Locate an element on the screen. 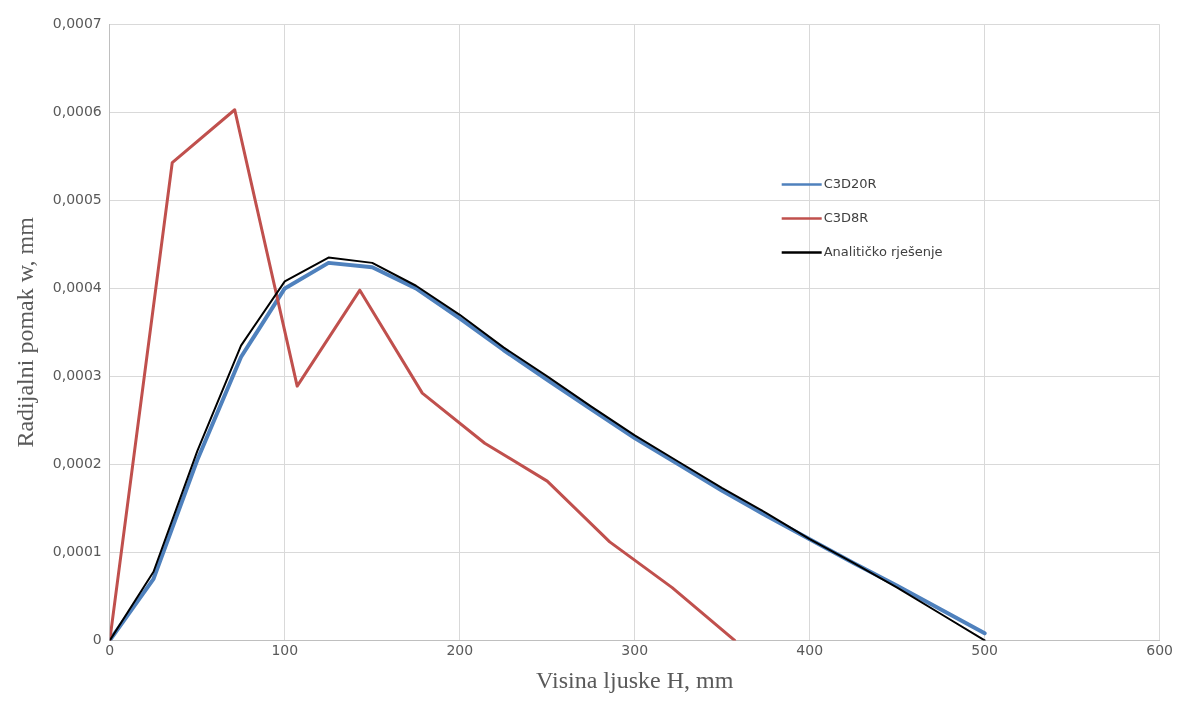 The height and width of the screenshot is (710, 1186). y-tick-label: 0,0004 is located at coordinates (77, 287).